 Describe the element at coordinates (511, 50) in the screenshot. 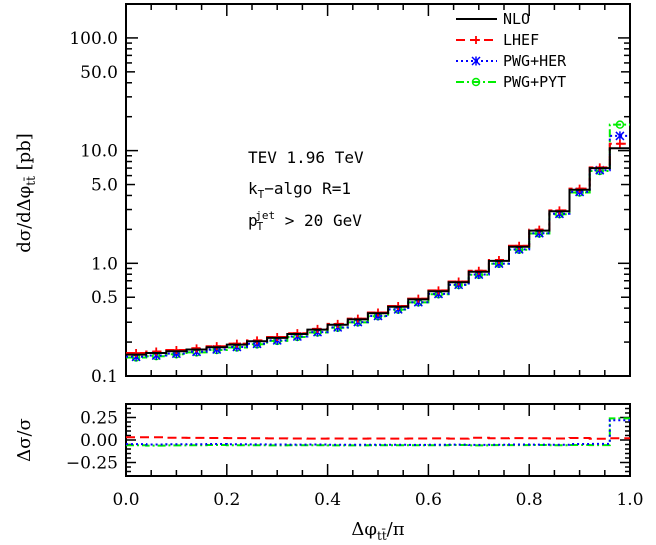

I see `legend: NLO LHEF PWG+HER PWG+PYT` at that location.